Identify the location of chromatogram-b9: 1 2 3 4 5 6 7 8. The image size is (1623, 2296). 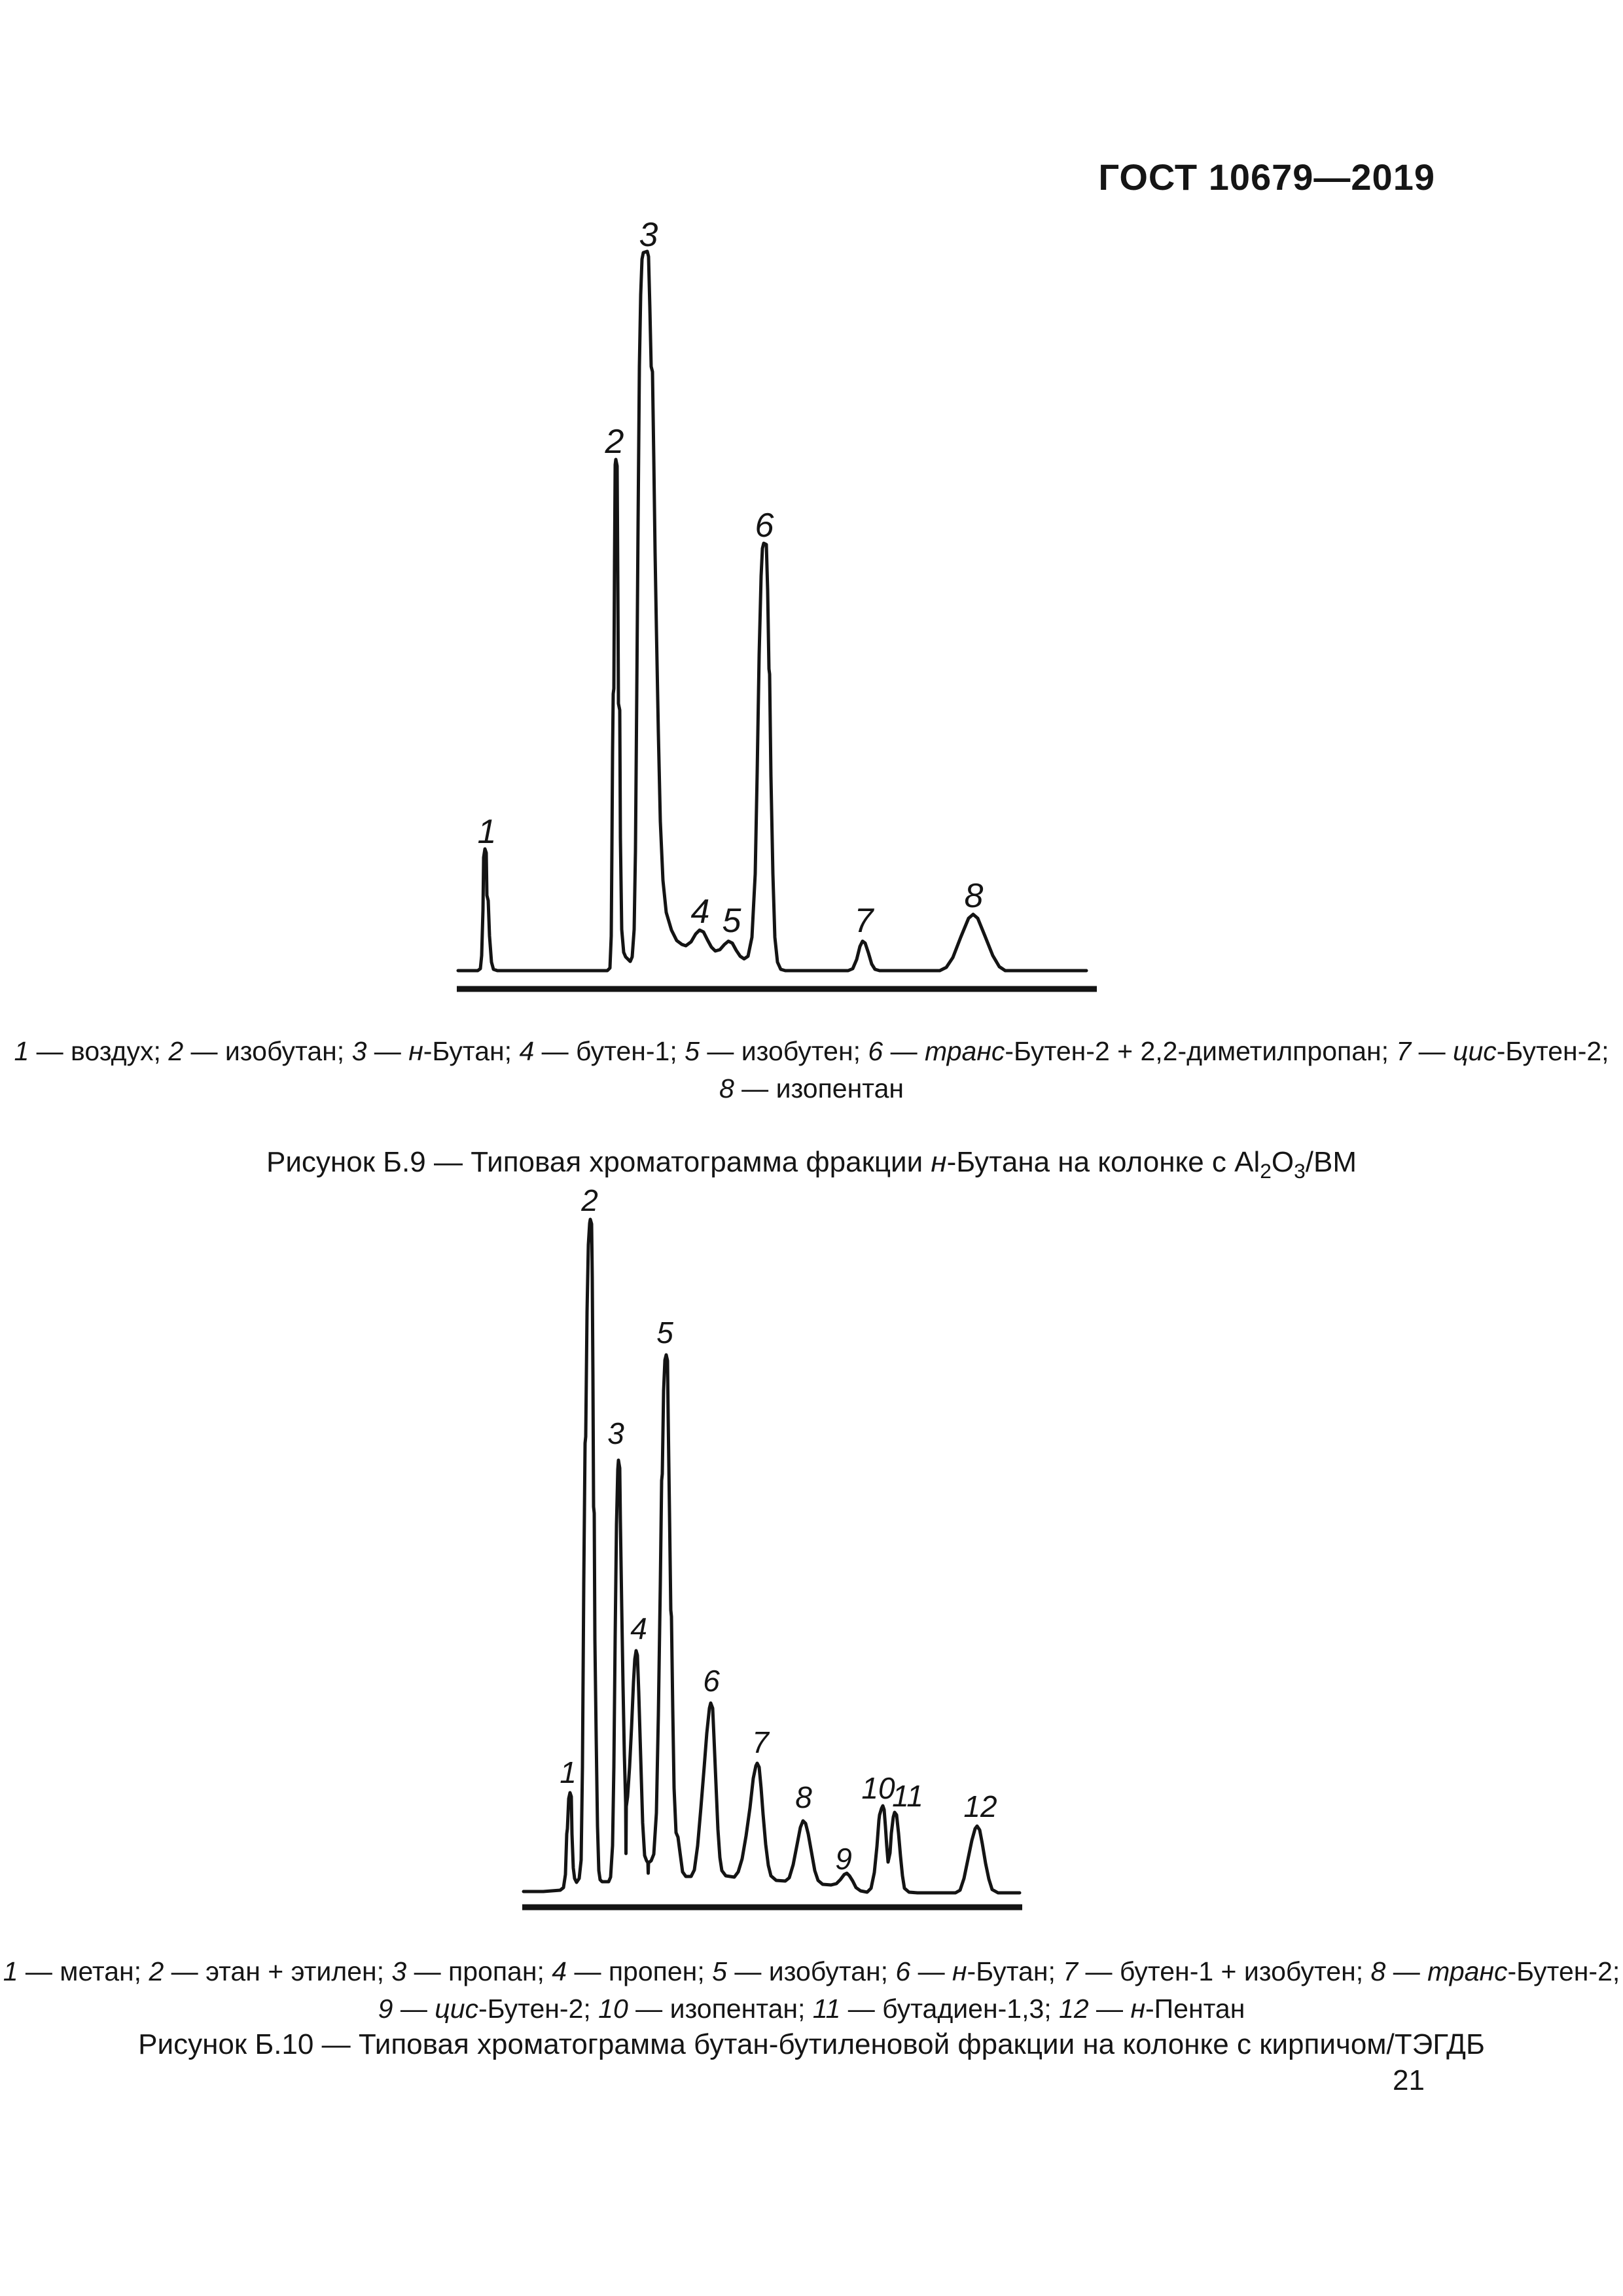
(776, 604).